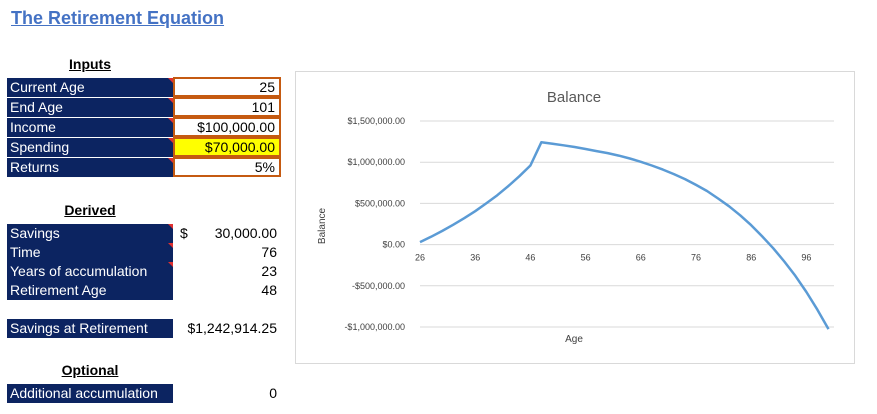 The image size is (877, 414). I want to click on retirement-age-label: Retirement Age, so click(90, 290).